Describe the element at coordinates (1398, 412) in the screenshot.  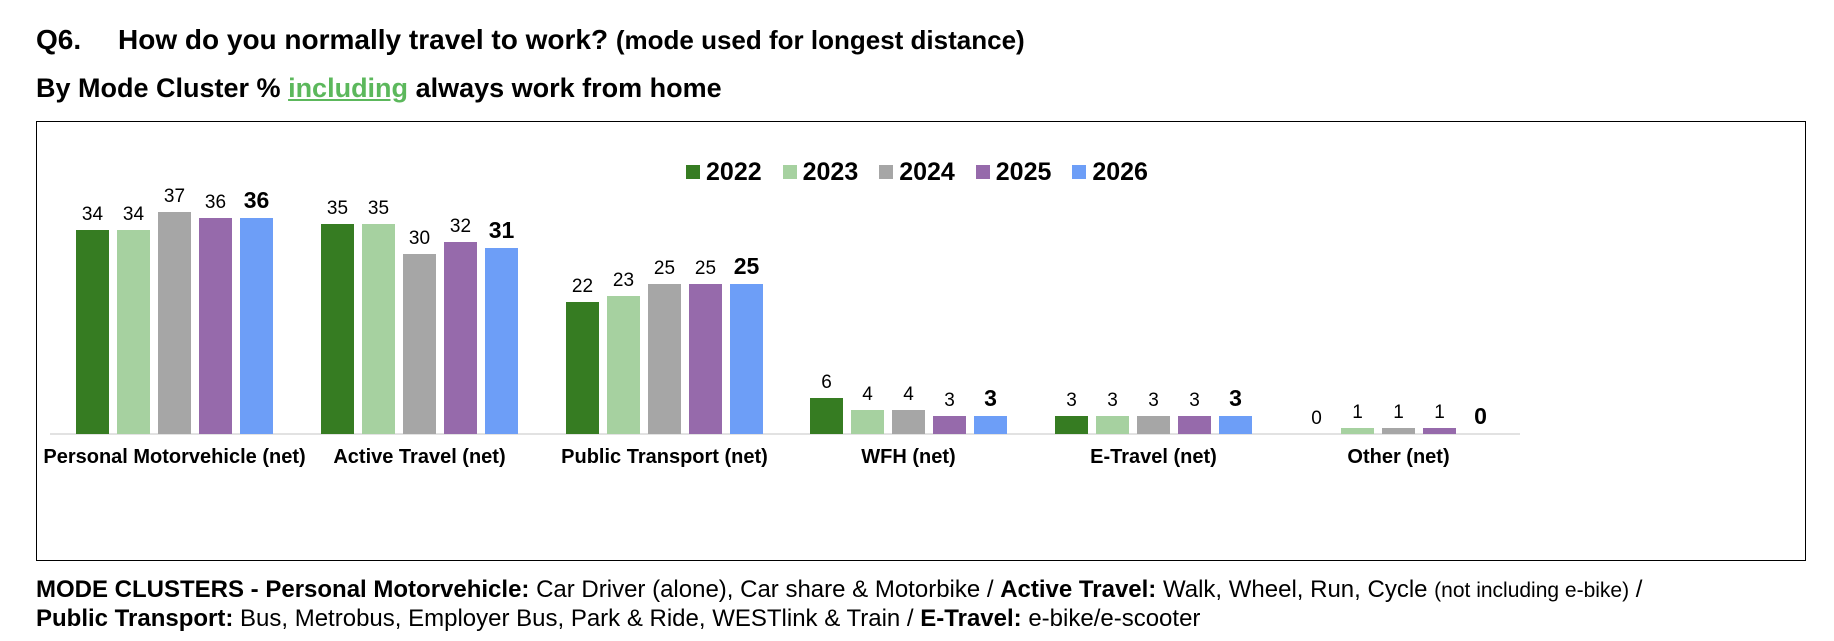
I see `data-label-2024-6: 1` at that location.